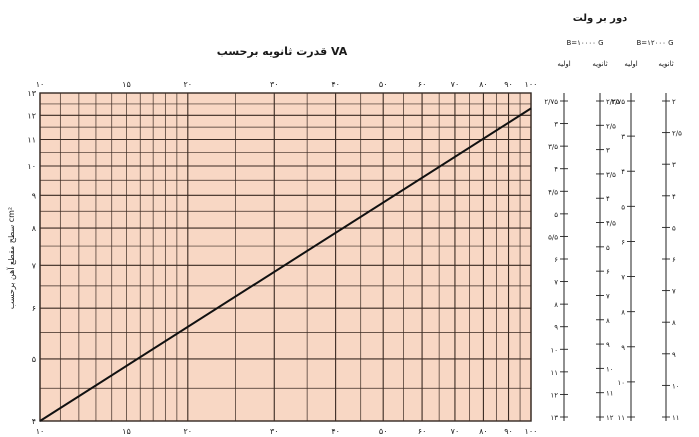  I want to click on x-tick-label-bottom: ۹۰, so click(508, 431).